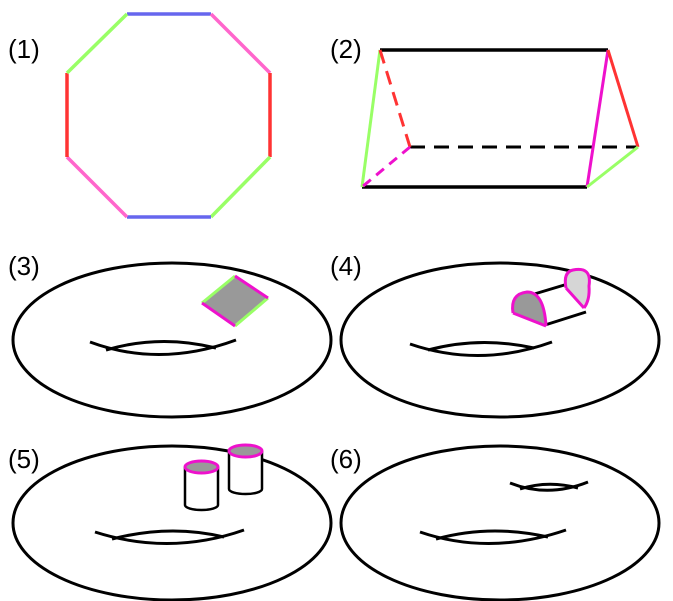 Image resolution: width=673 pixels, height=601 pixels. What do you see at coordinates (245, 492) in the screenshot?
I see `cylinder-2-base` at bounding box center [245, 492].